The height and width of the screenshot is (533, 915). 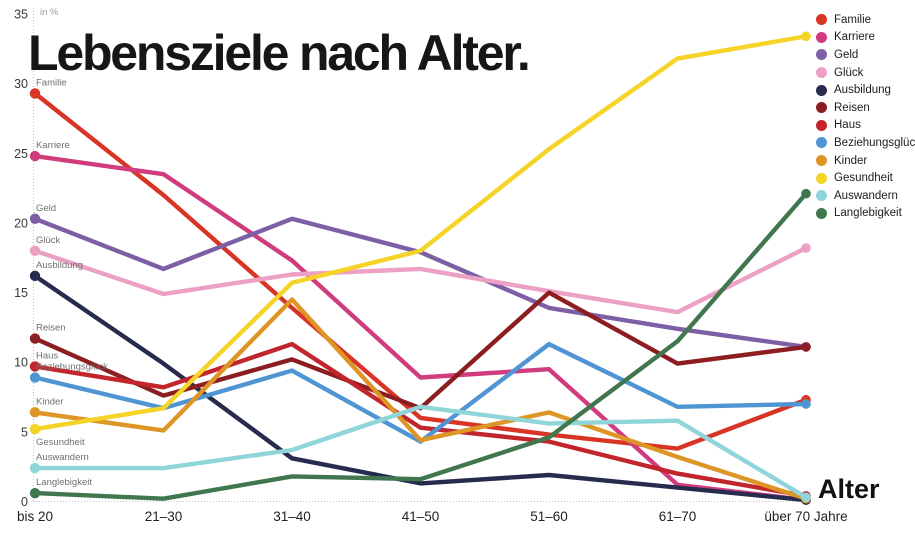 I want to click on legend-item-familie: Familie, so click(x=865, y=20).